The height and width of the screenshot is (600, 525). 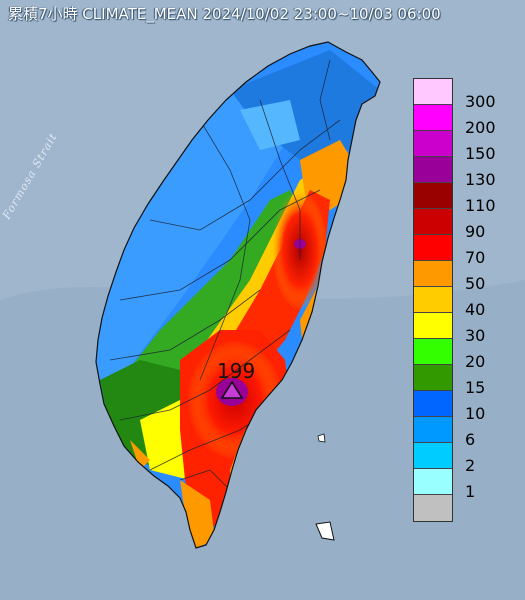 What do you see at coordinates (480, 179) in the screenshot?
I see `legend-label: 130` at bounding box center [480, 179].